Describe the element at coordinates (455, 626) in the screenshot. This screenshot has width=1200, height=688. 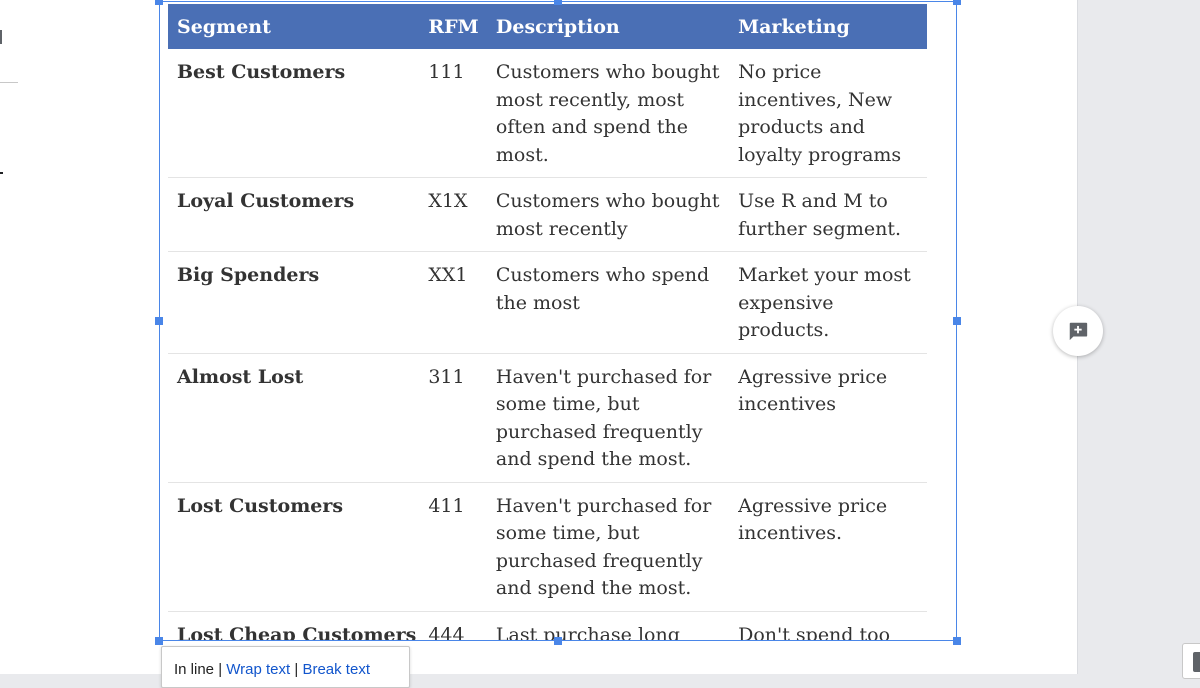
I see `rfm-cell: 444` at that location.